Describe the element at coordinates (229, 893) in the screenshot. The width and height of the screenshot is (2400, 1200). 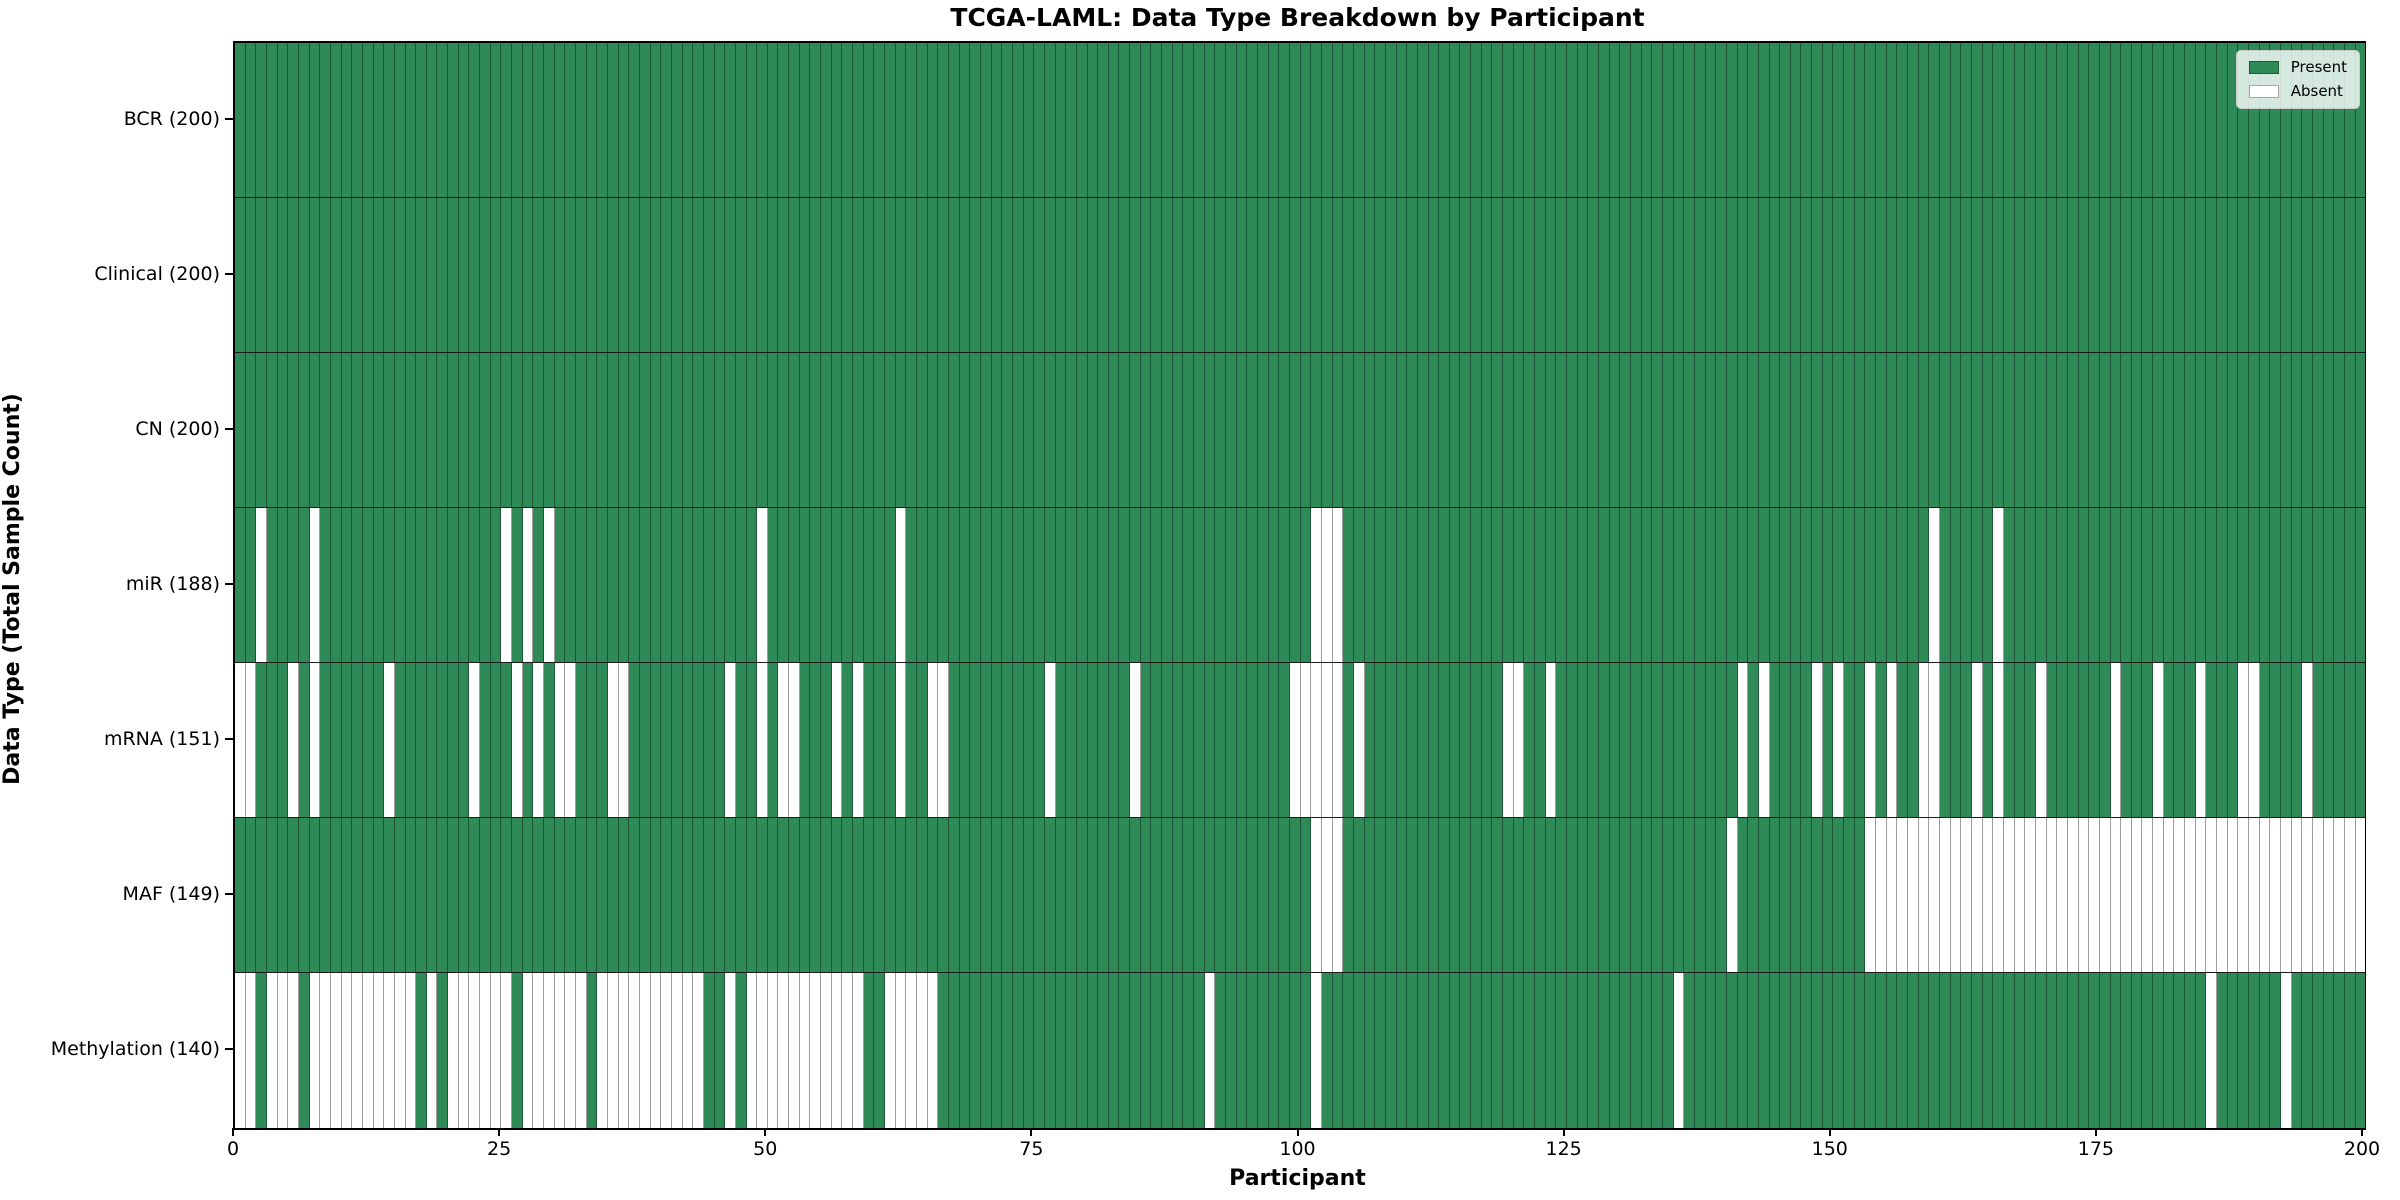
I see `y-tick-mark` at that location.